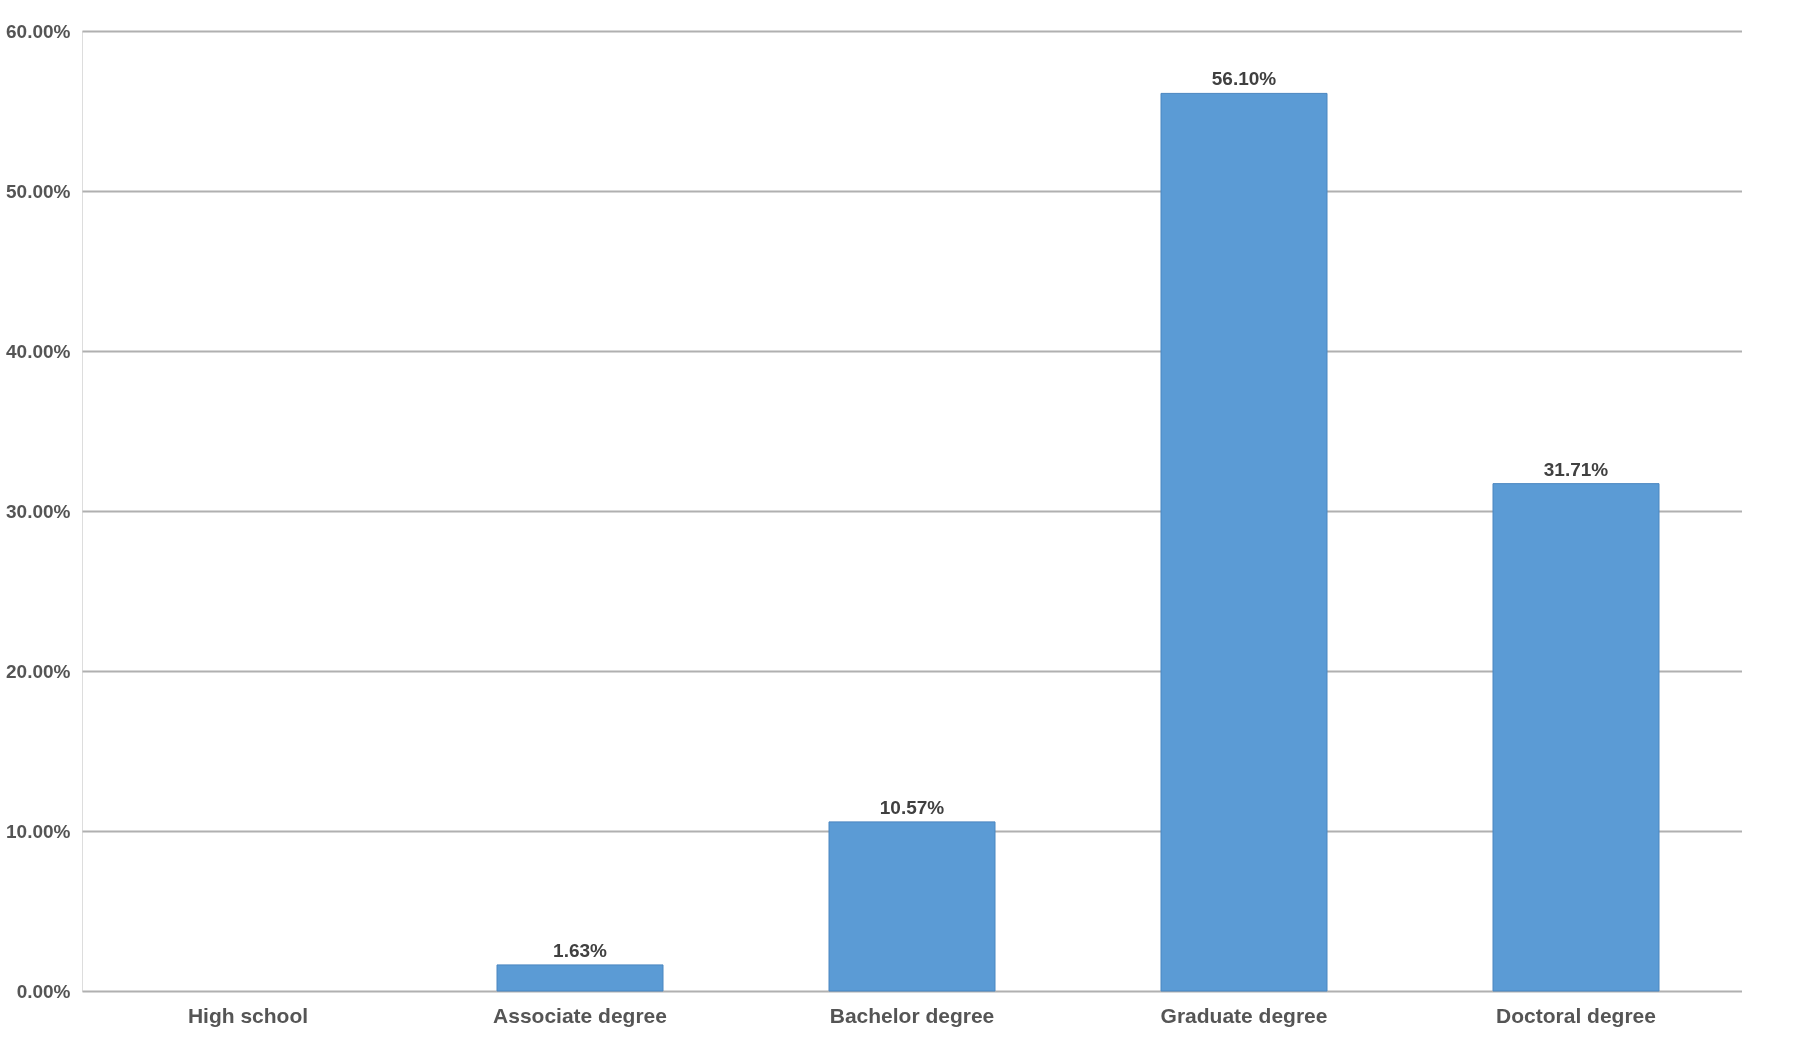  I want to click on y-tick-label: 0.00%, so click(43, 991).